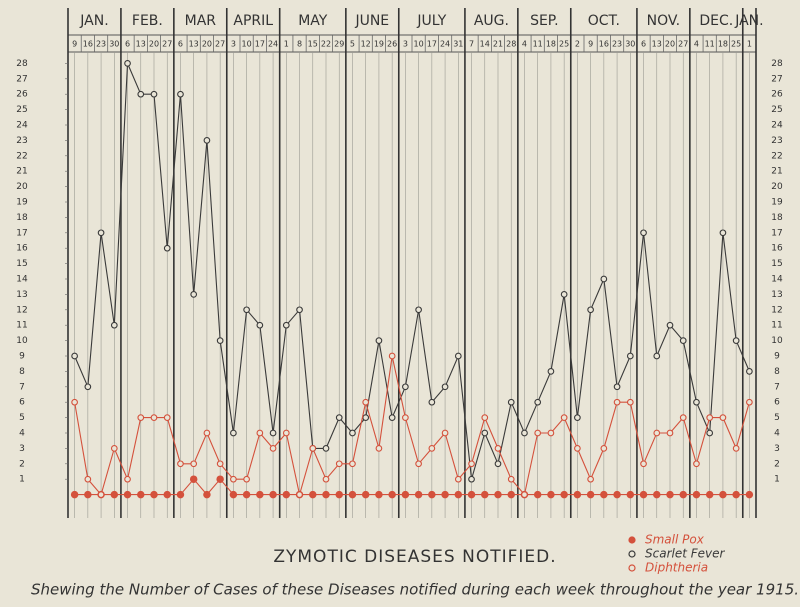 The height and width of the screenshot is (607, 800). I want to click on x-tick-label: 6, so click(643, 44).